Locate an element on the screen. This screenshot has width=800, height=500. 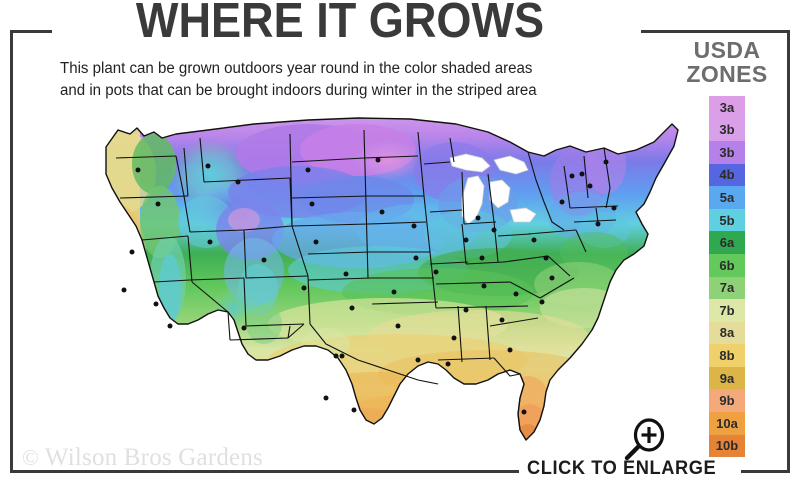
legend-title: USDA ZONES is located at coordinates (727, 62).